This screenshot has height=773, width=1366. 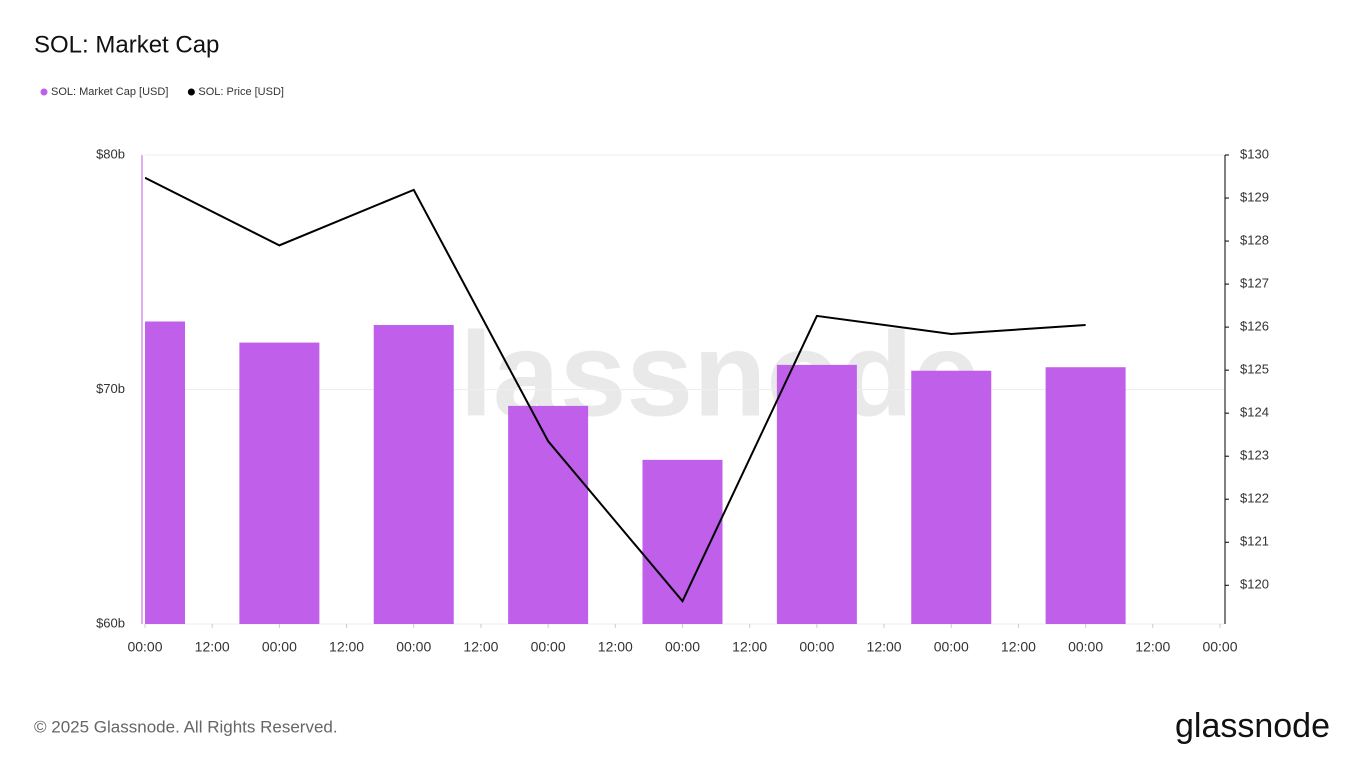 I want to click on legend-label: SOL: Market Cap [USD], so click(x=109, y=92).